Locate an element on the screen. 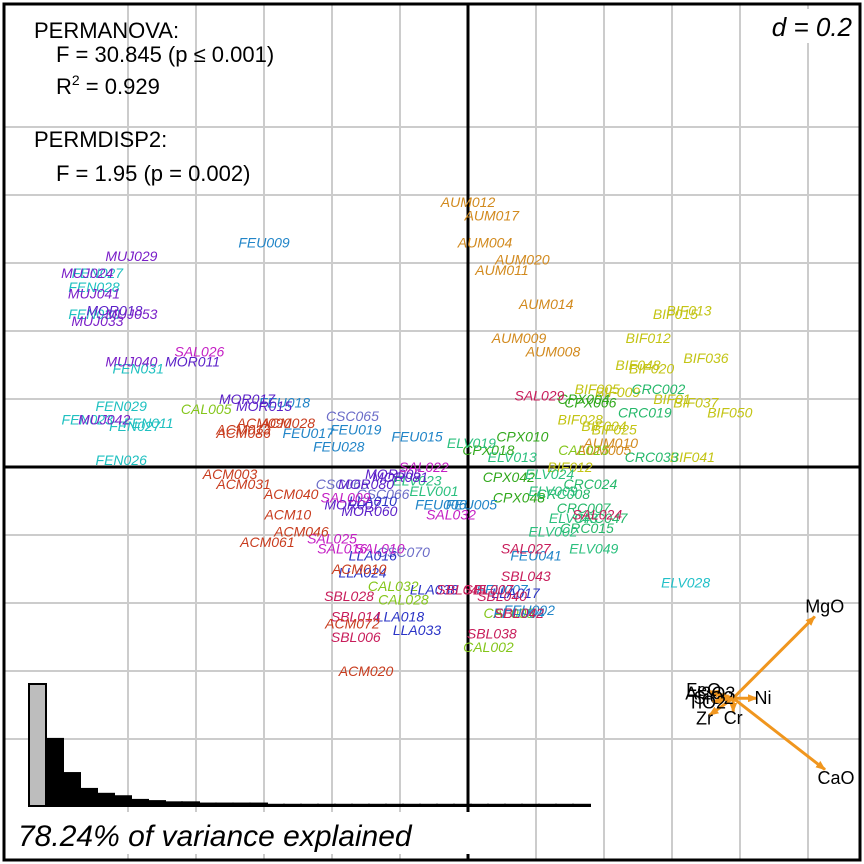  sample-label-salr: SBL042 is located at coordinates (519, 613).